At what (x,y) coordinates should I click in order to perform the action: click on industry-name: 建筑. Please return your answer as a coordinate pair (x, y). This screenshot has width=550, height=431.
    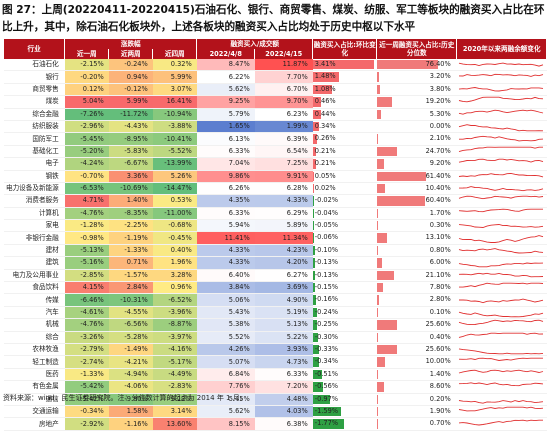
    Looking at the image, I should click on (34, 263).